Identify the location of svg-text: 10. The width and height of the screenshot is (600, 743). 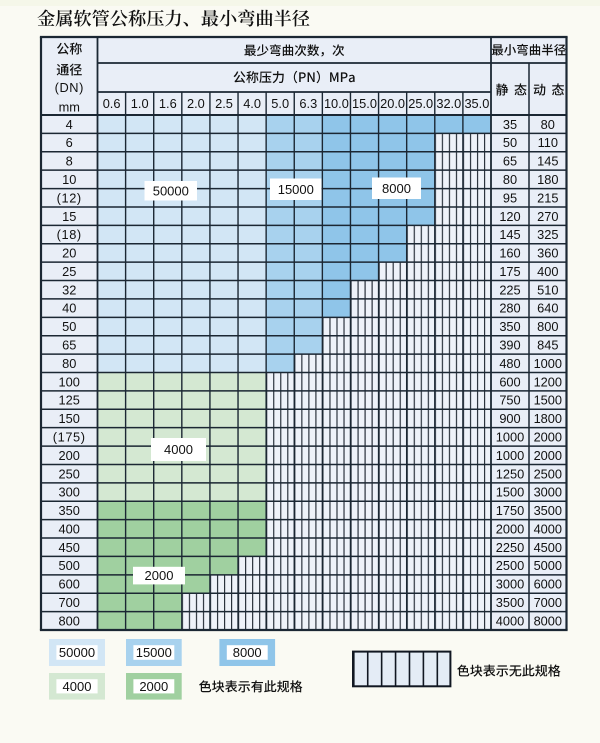
(69, 179).